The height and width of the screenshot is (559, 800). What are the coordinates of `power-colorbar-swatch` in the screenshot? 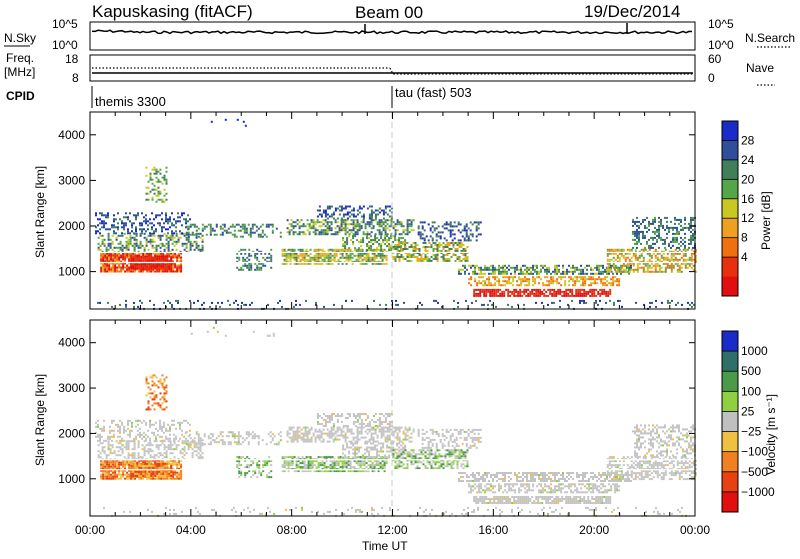 It's located at (730, 189).